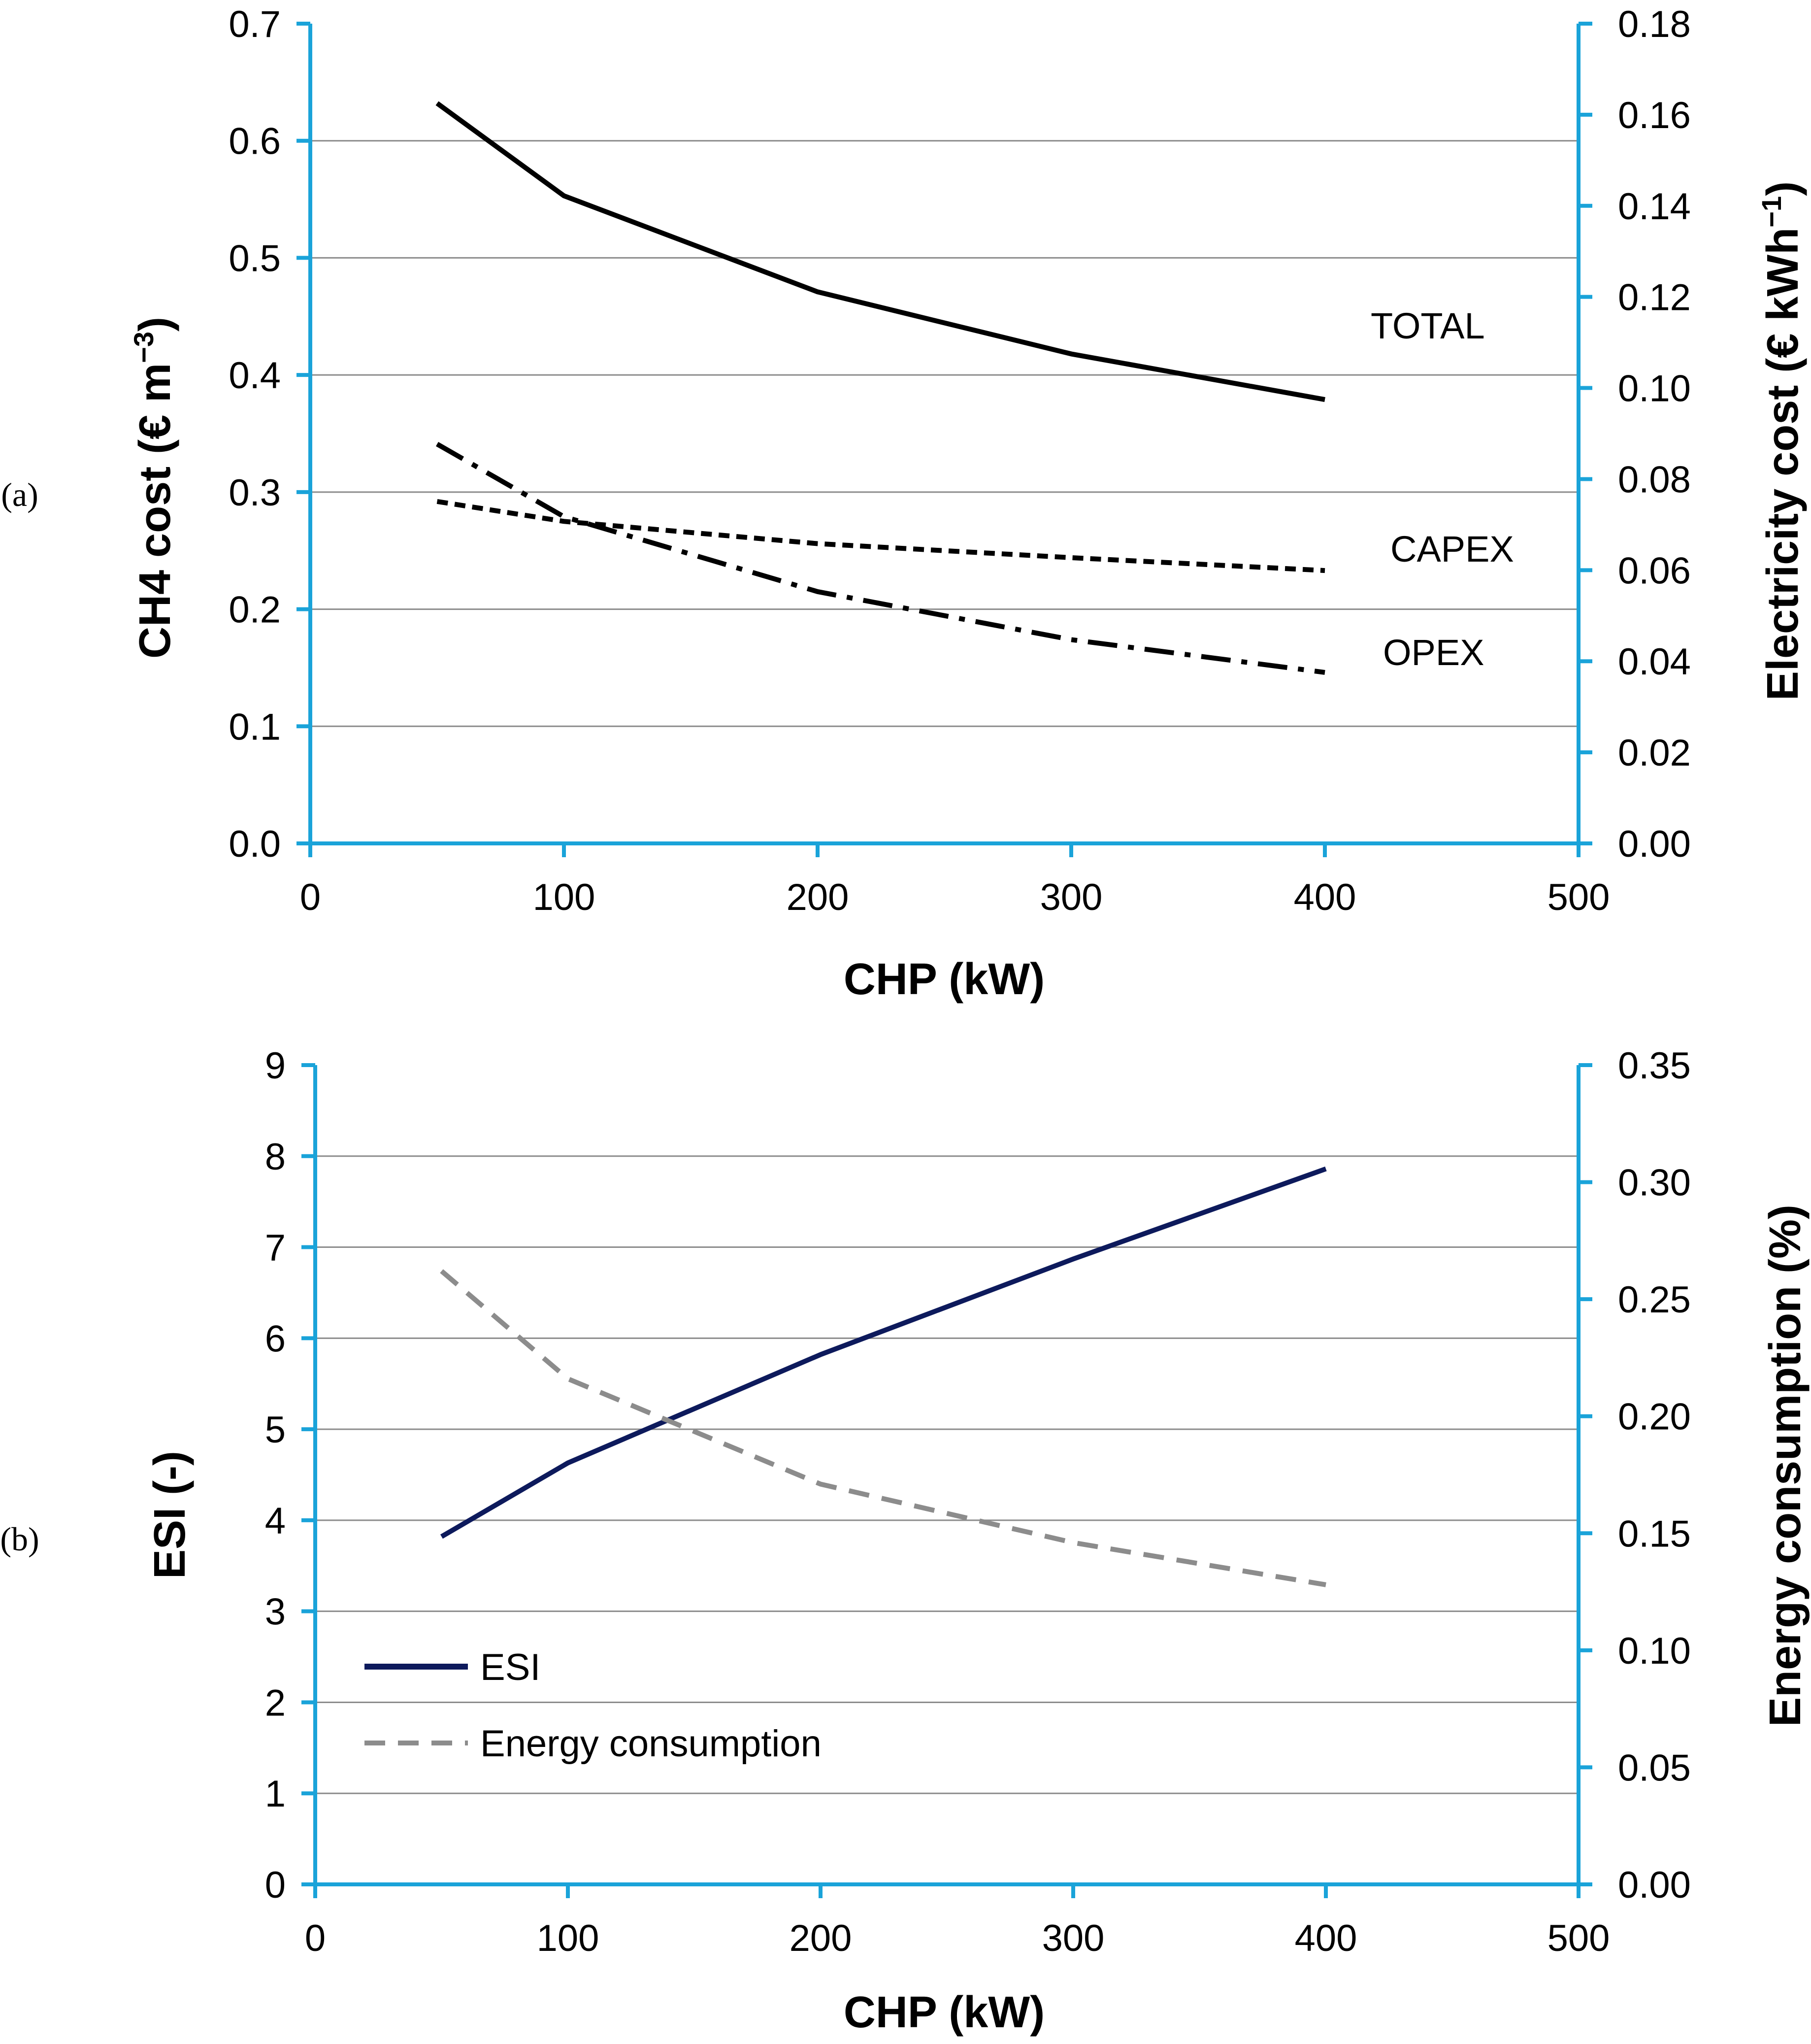 The height and width of the screenshot is (2044, 1811). What do you see at coordinates (255, 610) in the screenshot?
I see `y-tick-label: 0.2` at bounding box center [255, 610].